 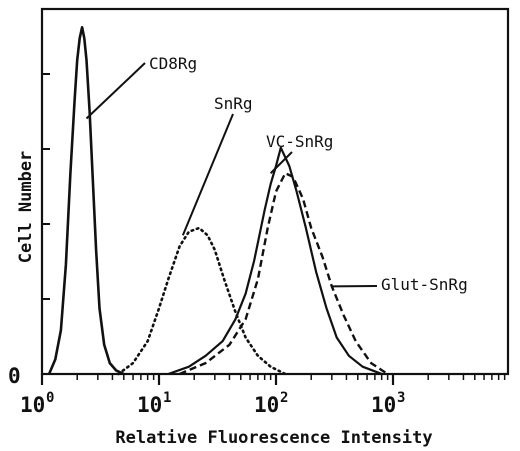 I want to click on x-tick-label-3: 10 3, so click(x=388, y=403).